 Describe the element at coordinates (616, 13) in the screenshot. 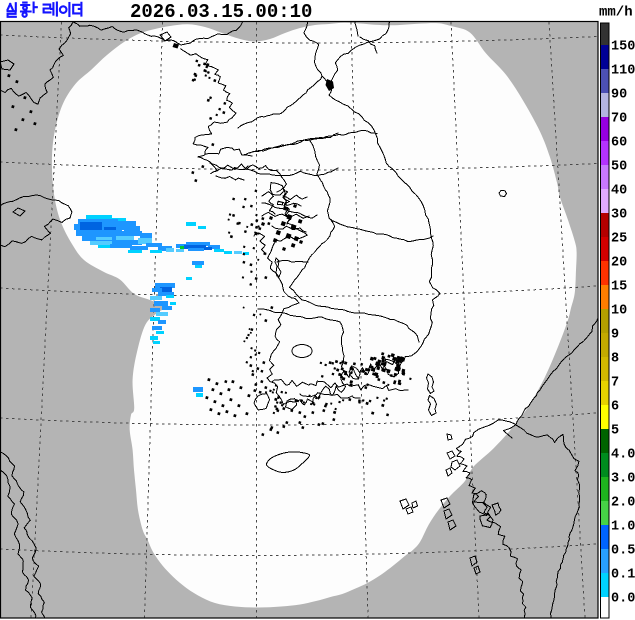

I see `svg-text: mm/h` at that location.